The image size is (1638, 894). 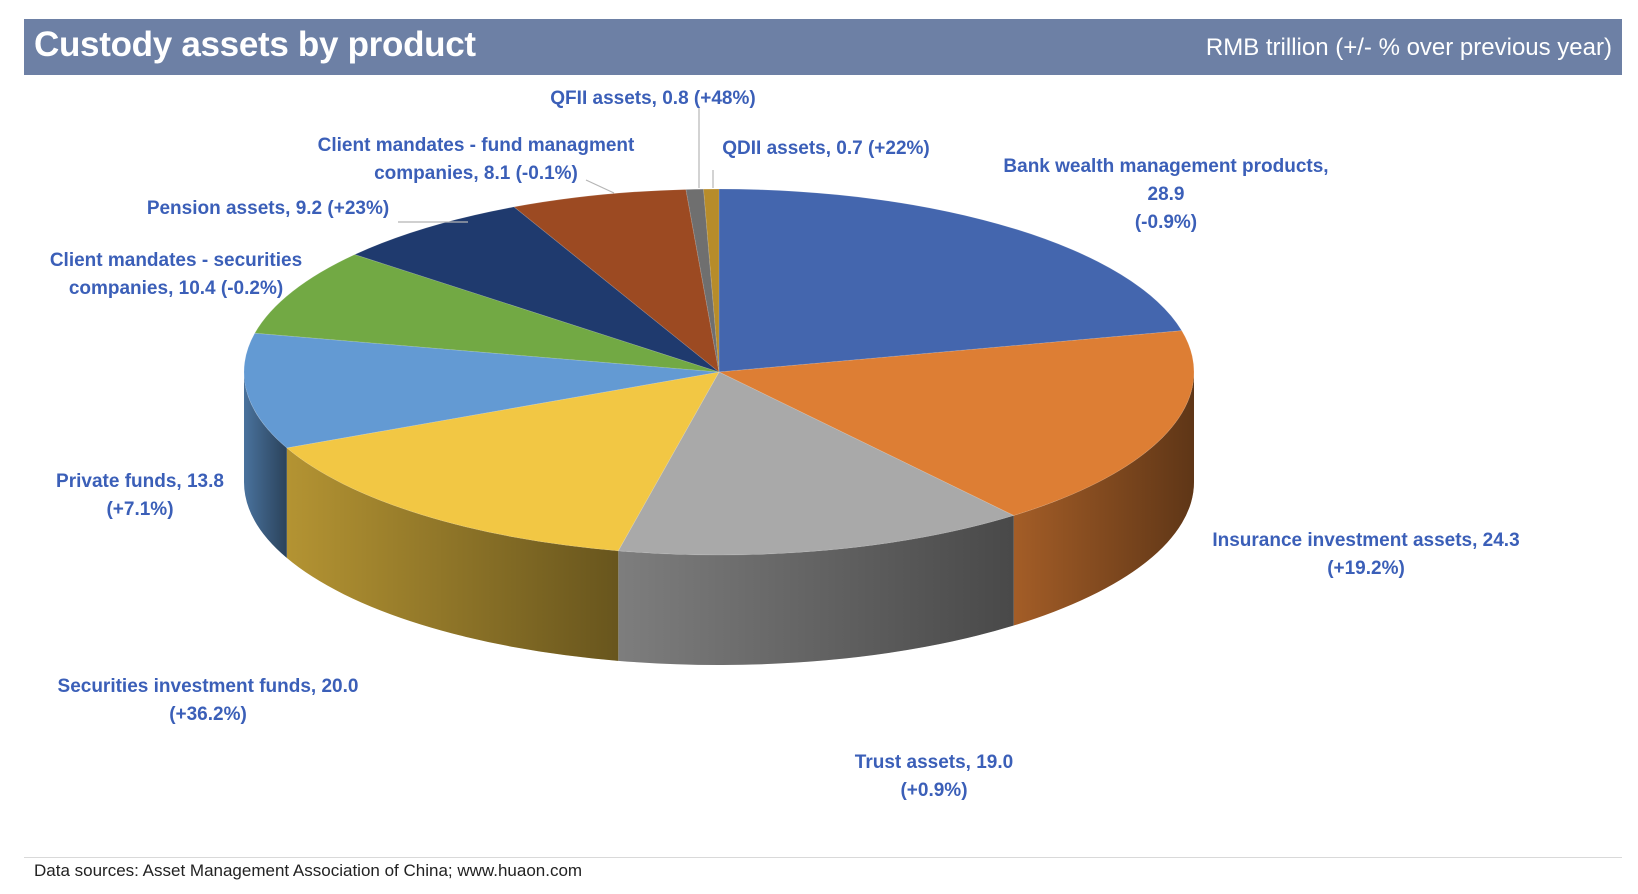 What do you see at coordinates (934, 776) in the screenshot?
I see `data-label-trust-assets: Trust assets, 19.0 (+0.9%)` at bounding box center [934, 776].